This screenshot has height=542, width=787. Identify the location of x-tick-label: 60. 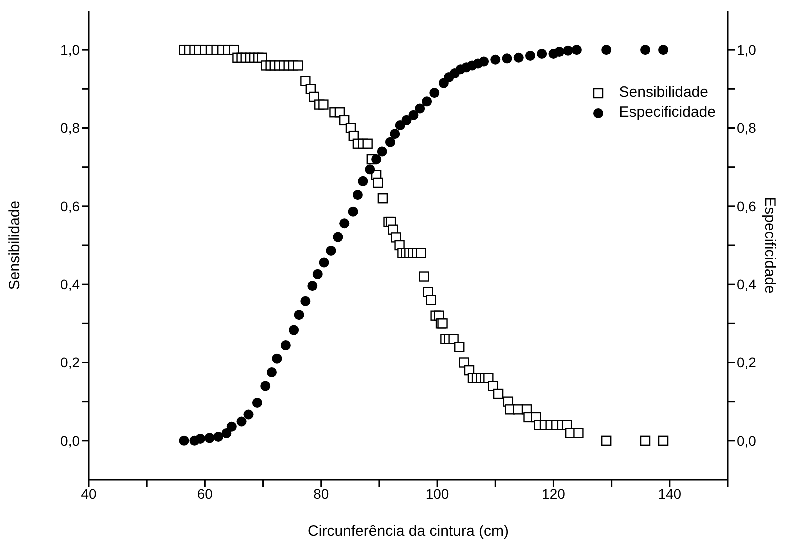
(205, 494).